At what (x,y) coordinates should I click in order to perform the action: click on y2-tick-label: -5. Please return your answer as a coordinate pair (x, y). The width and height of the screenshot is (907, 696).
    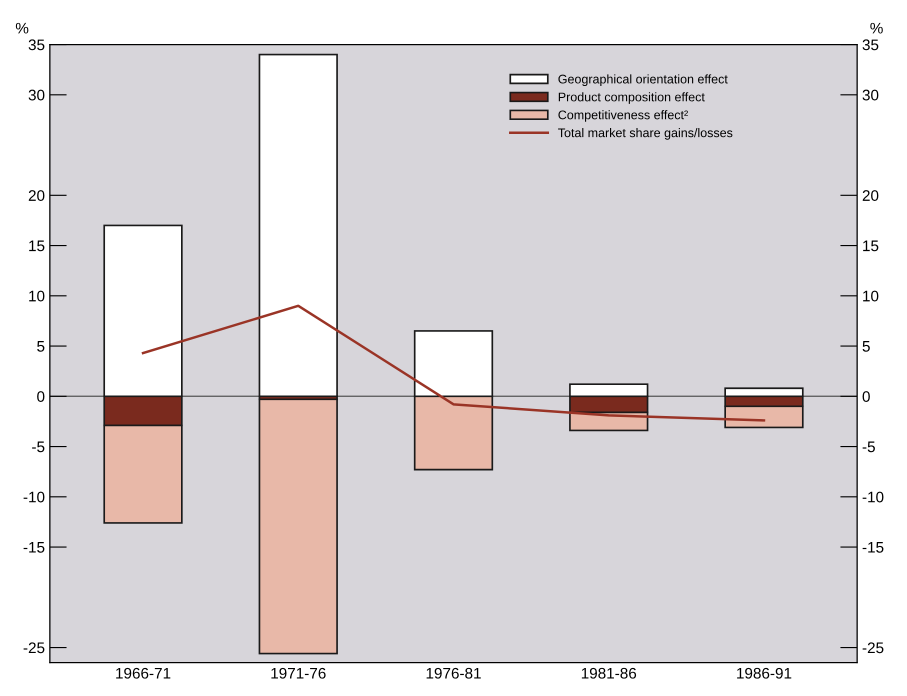
    Looking at the image, I should click on (868, 447).